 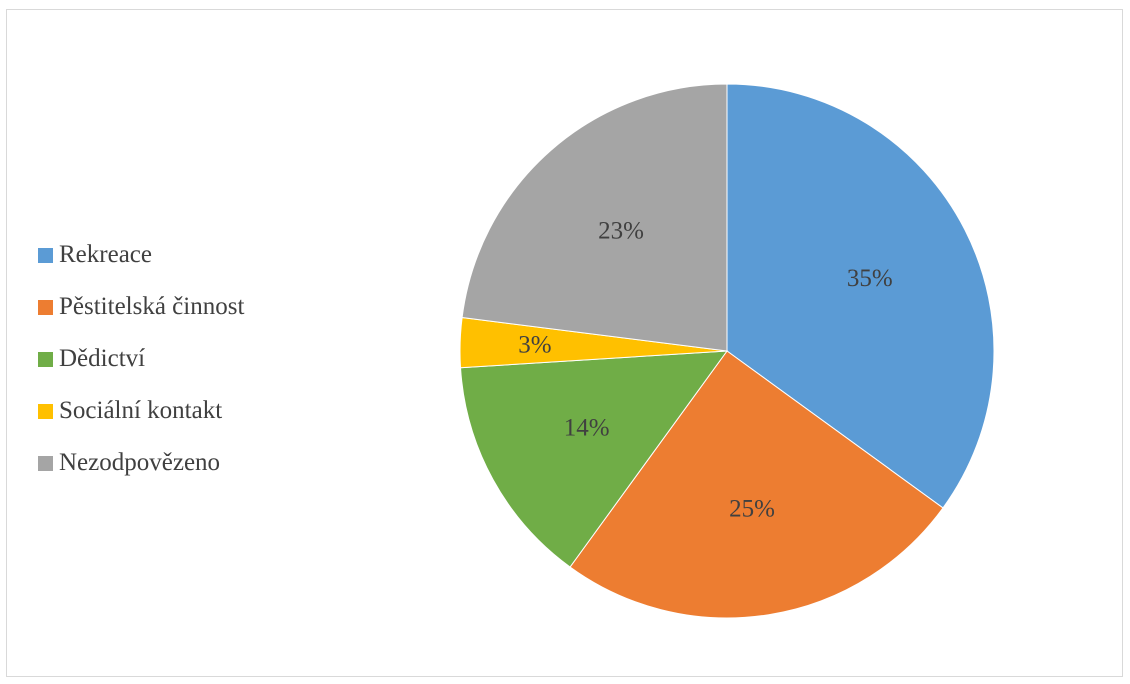 I want to click on pie-slice-nezodpovezeno, so click(x=594, y=217).